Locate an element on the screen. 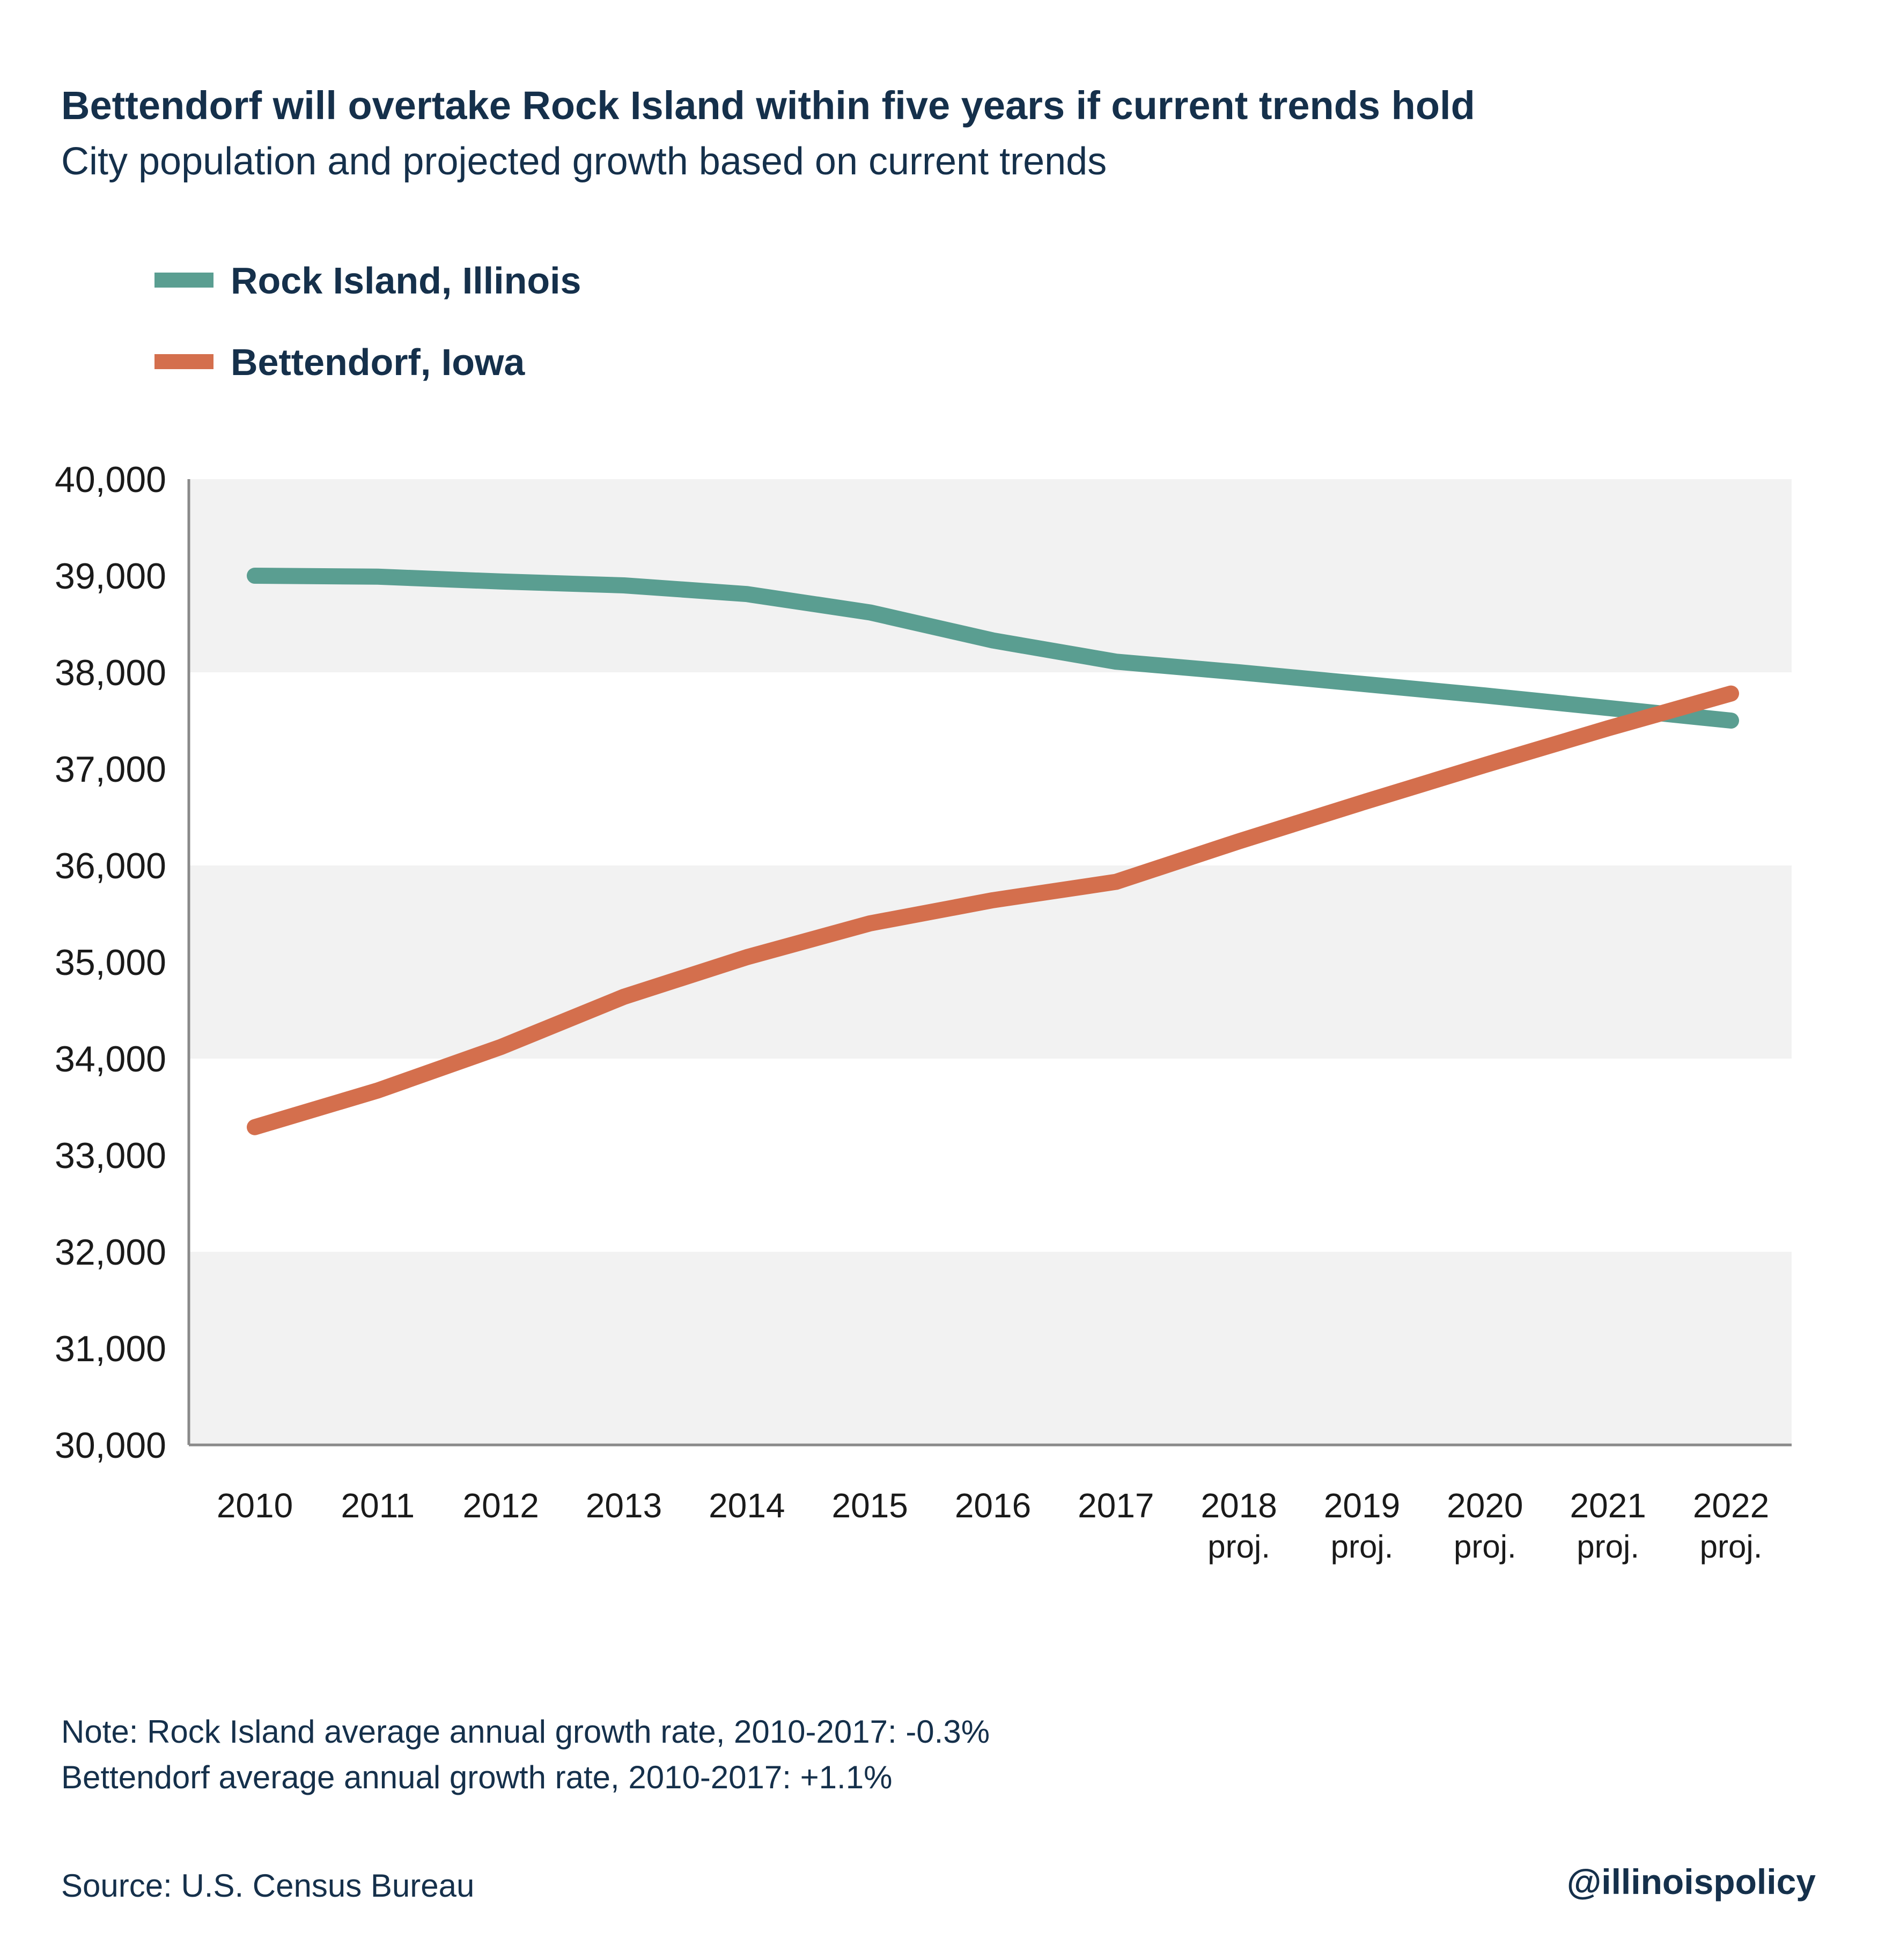 The image size is (1878, 1960). x-tick-label: 2011 is located at coordinates (378, 1505).